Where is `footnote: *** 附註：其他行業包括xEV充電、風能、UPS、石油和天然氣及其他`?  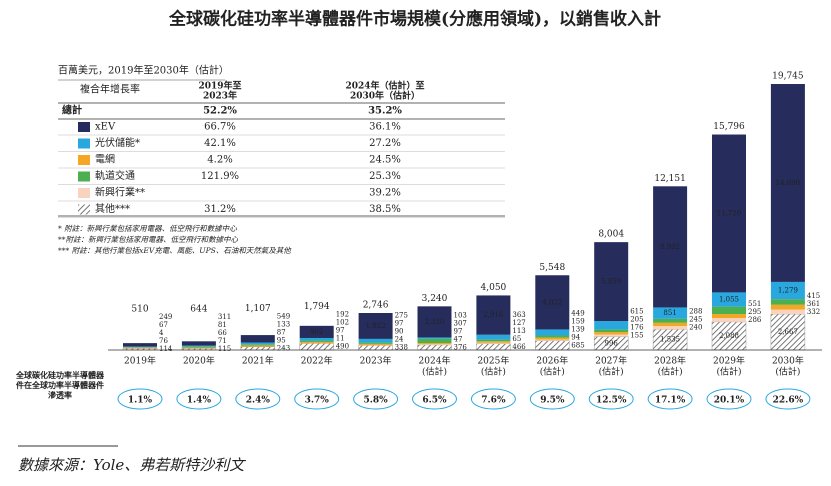
footnote: *** 附註：其他行業包括xEV充電、風能、UPS、石油和天然氣及其他 is located at coordinates (175, 250).